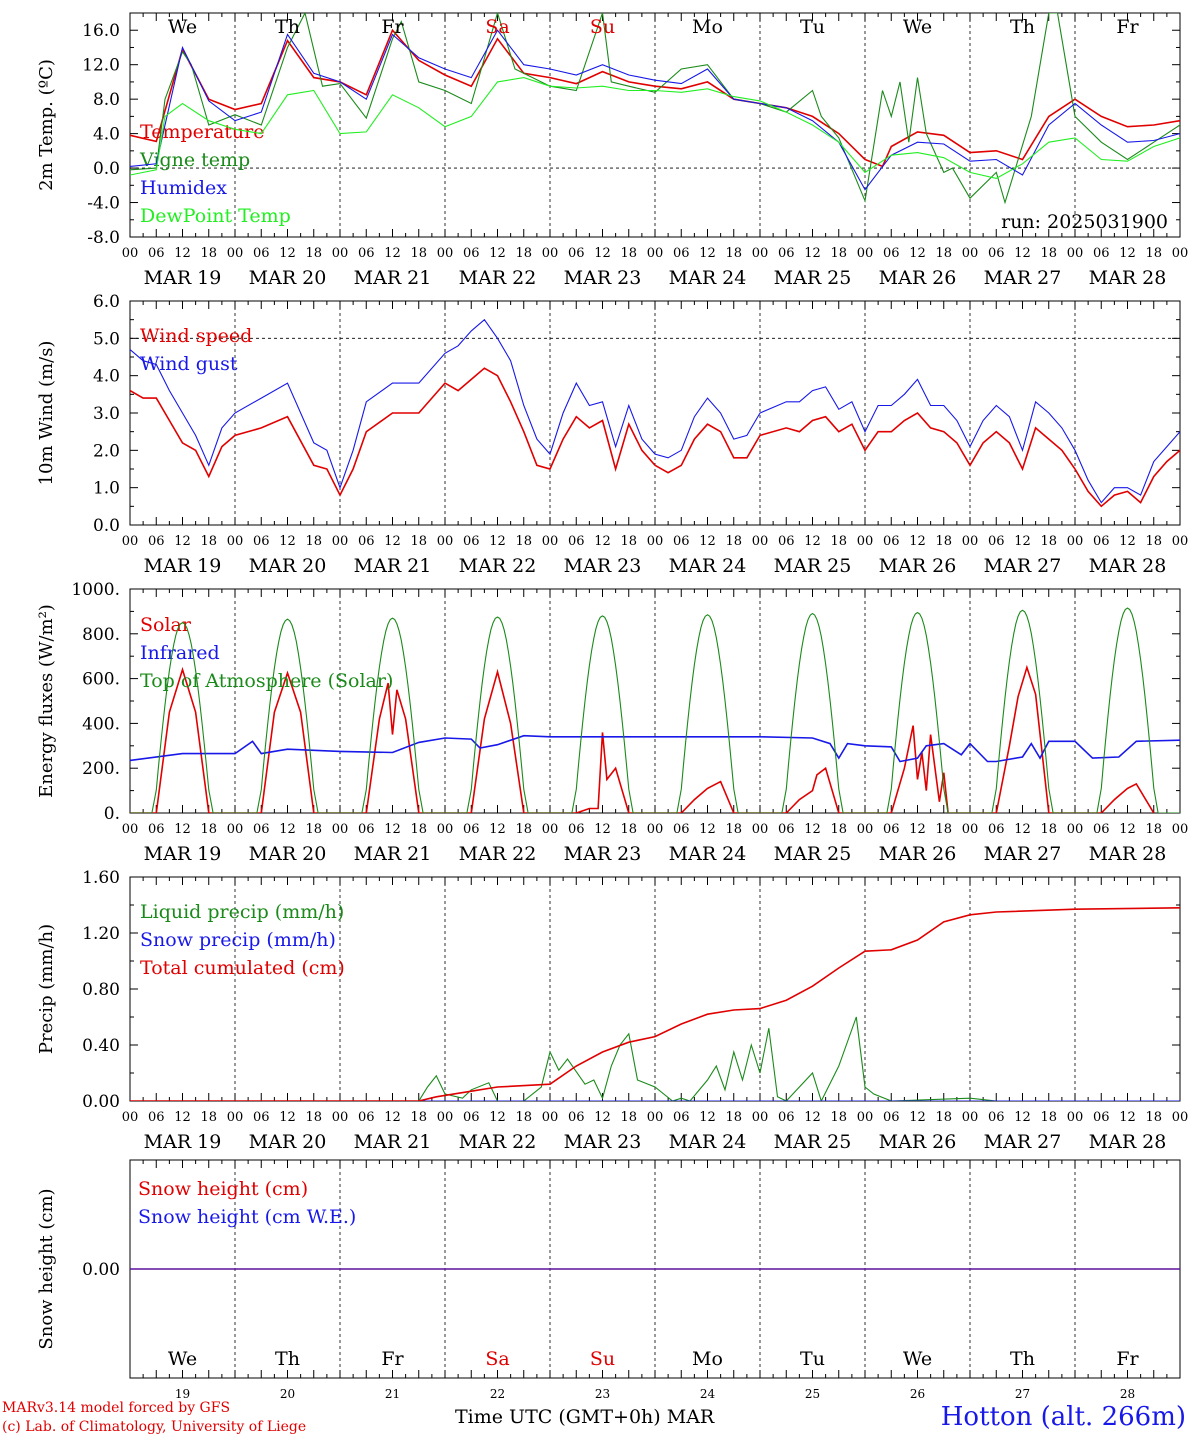 This screenshot has width=1194, height=1440. What do you see at coordinates (215, 216) in the screenshot?
I see `legend-entry: DewPoint Temp` at bounding box center [215, 216].